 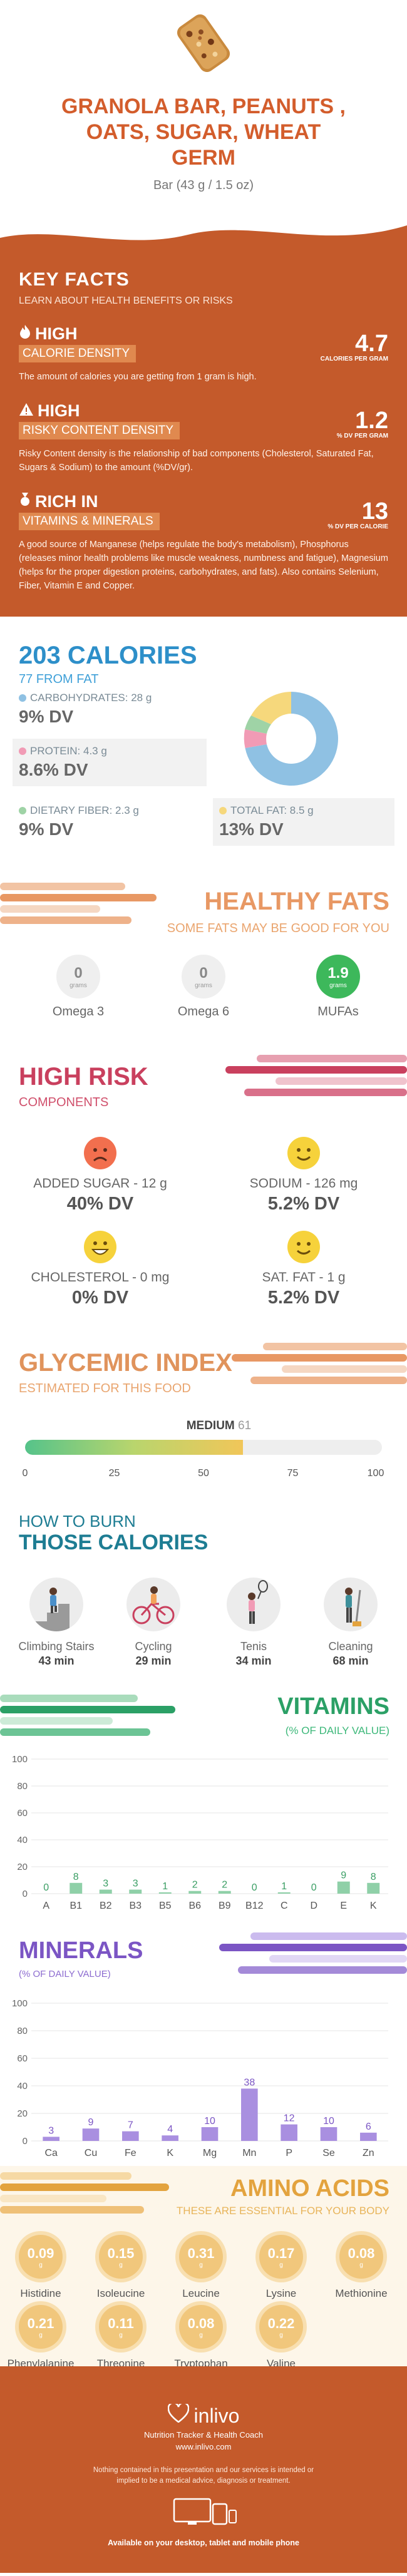 I want to click on minerals-category-label: Fe, so click(x=131, y=2153).